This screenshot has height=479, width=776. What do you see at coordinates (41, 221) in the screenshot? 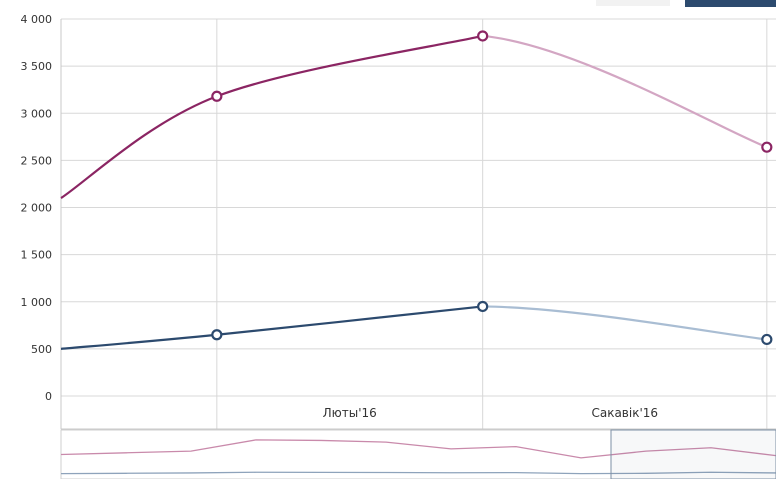
I see `y-axis: 0 500 1 000 1 500 2 000 2 500 3 000 3 500 4 000` at bounding box center [41, 221].